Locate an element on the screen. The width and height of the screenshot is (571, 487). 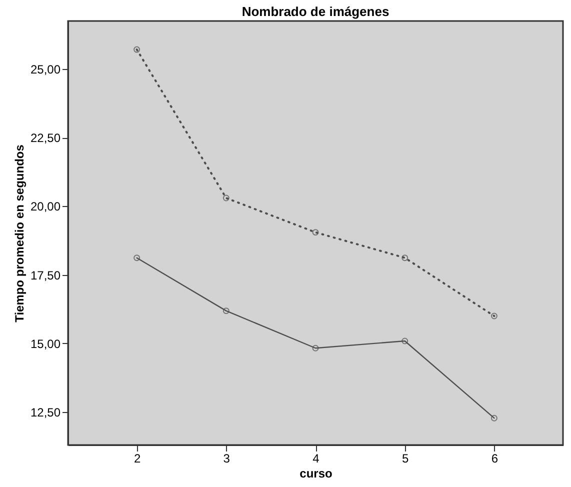
x-tick-label: 3 is located at coordinates (226, 459).